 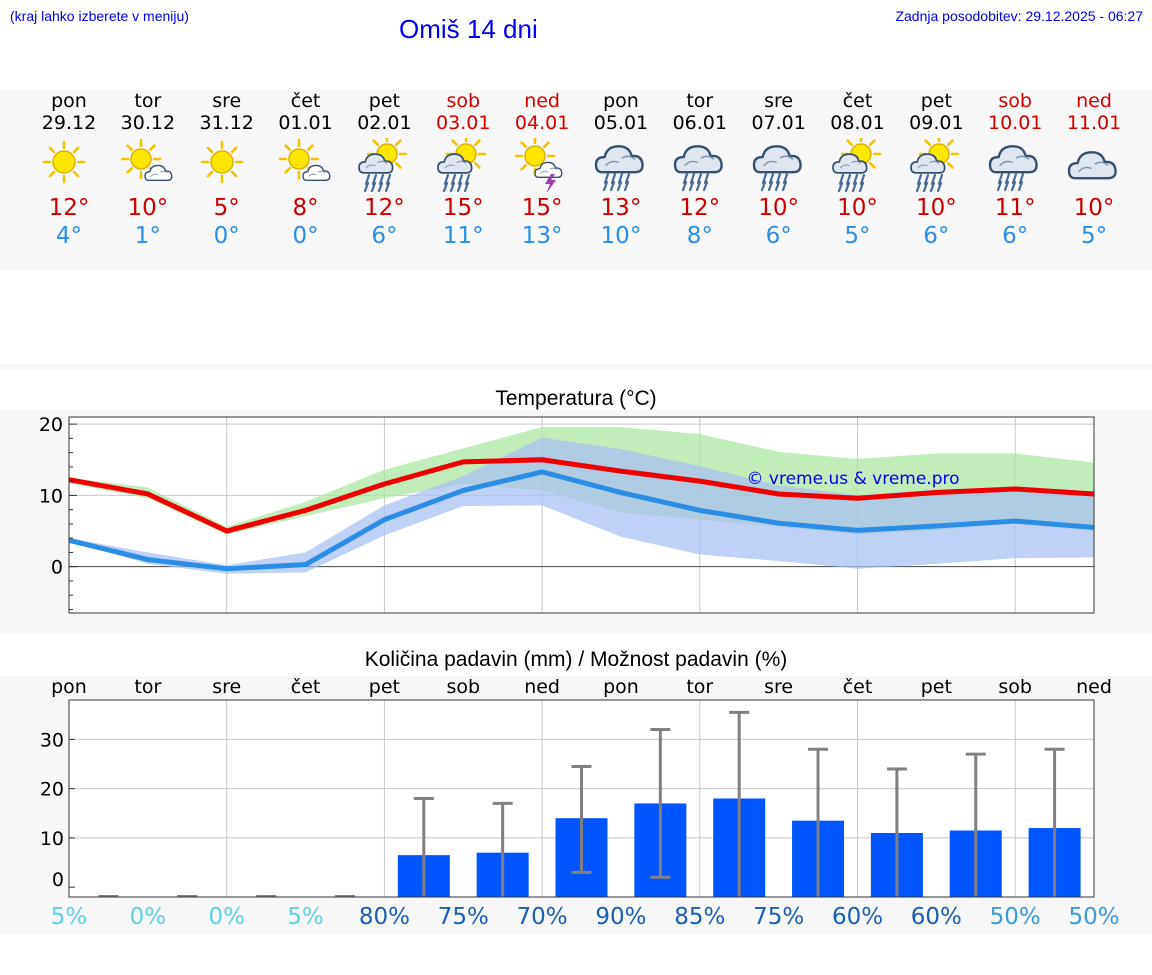 What do you see at coordinates (858, 170) in the screenshot?
I see `forecast-day: čet 08.01 10° 5°` at bounding box center [858, 170].